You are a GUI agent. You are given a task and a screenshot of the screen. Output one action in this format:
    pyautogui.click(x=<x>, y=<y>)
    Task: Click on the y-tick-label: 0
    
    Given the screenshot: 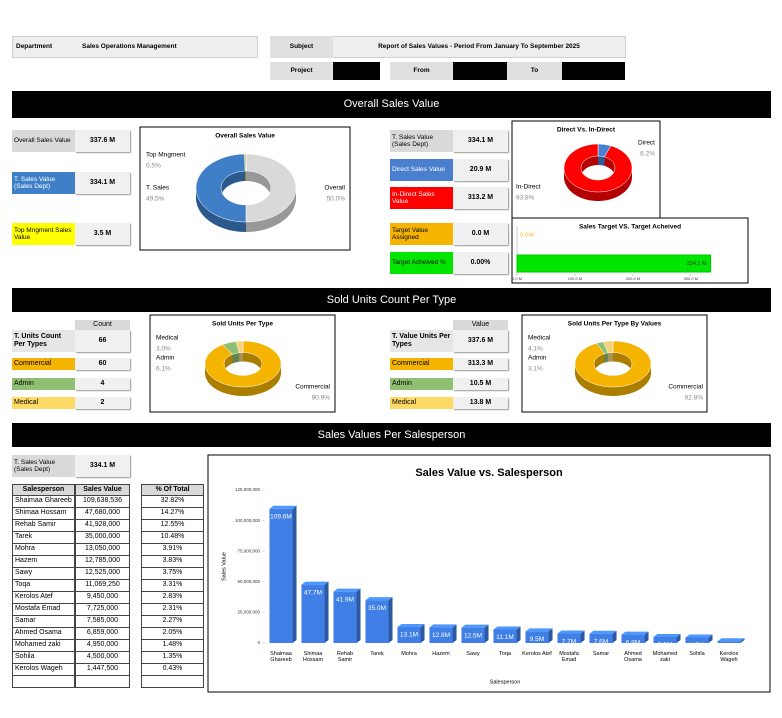 What is the action you would take?
    pyautogui.click(x=258, y=642)
    